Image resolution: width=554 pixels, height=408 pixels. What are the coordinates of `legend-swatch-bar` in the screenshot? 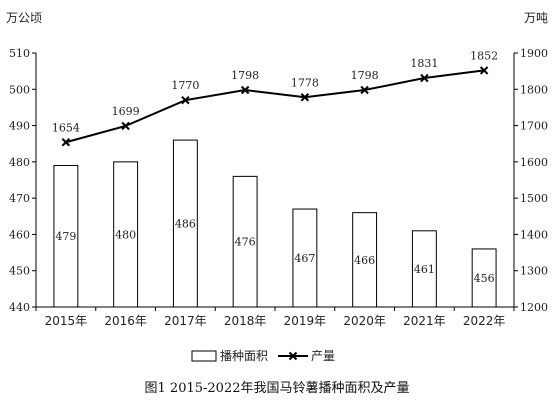 It's located at (204, 356).